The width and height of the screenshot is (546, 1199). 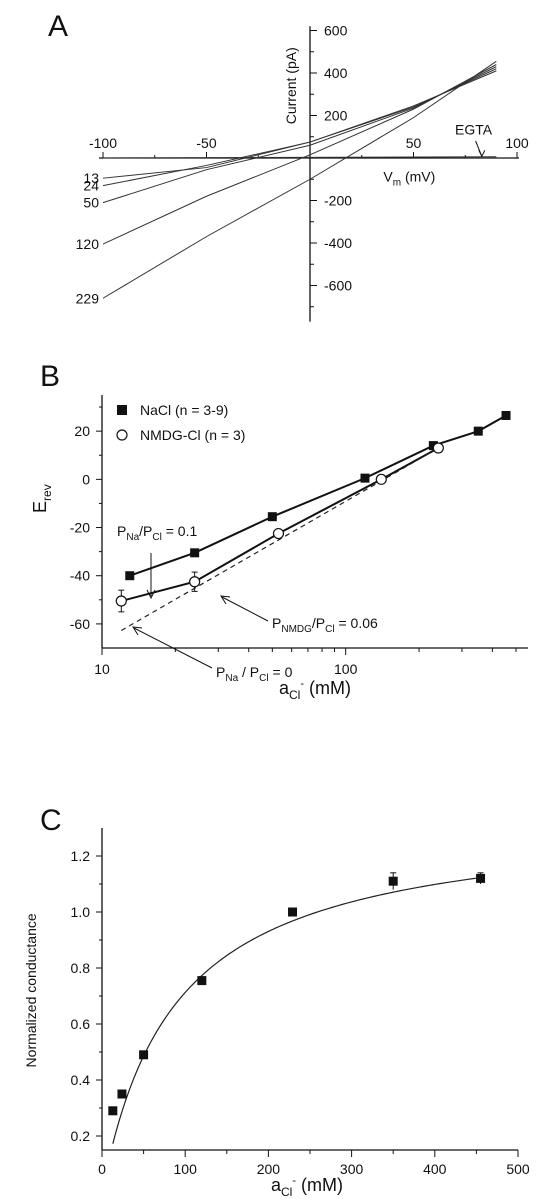 I want to click on y-tick-label: -20, so click(x=80, y=528).